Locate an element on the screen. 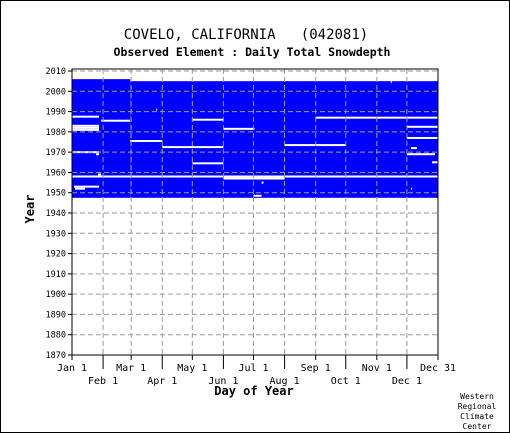 The image size is (510, 433). chart-title: COVELO, CALIFORNIA (042081) is located at coordinates (246, 35).